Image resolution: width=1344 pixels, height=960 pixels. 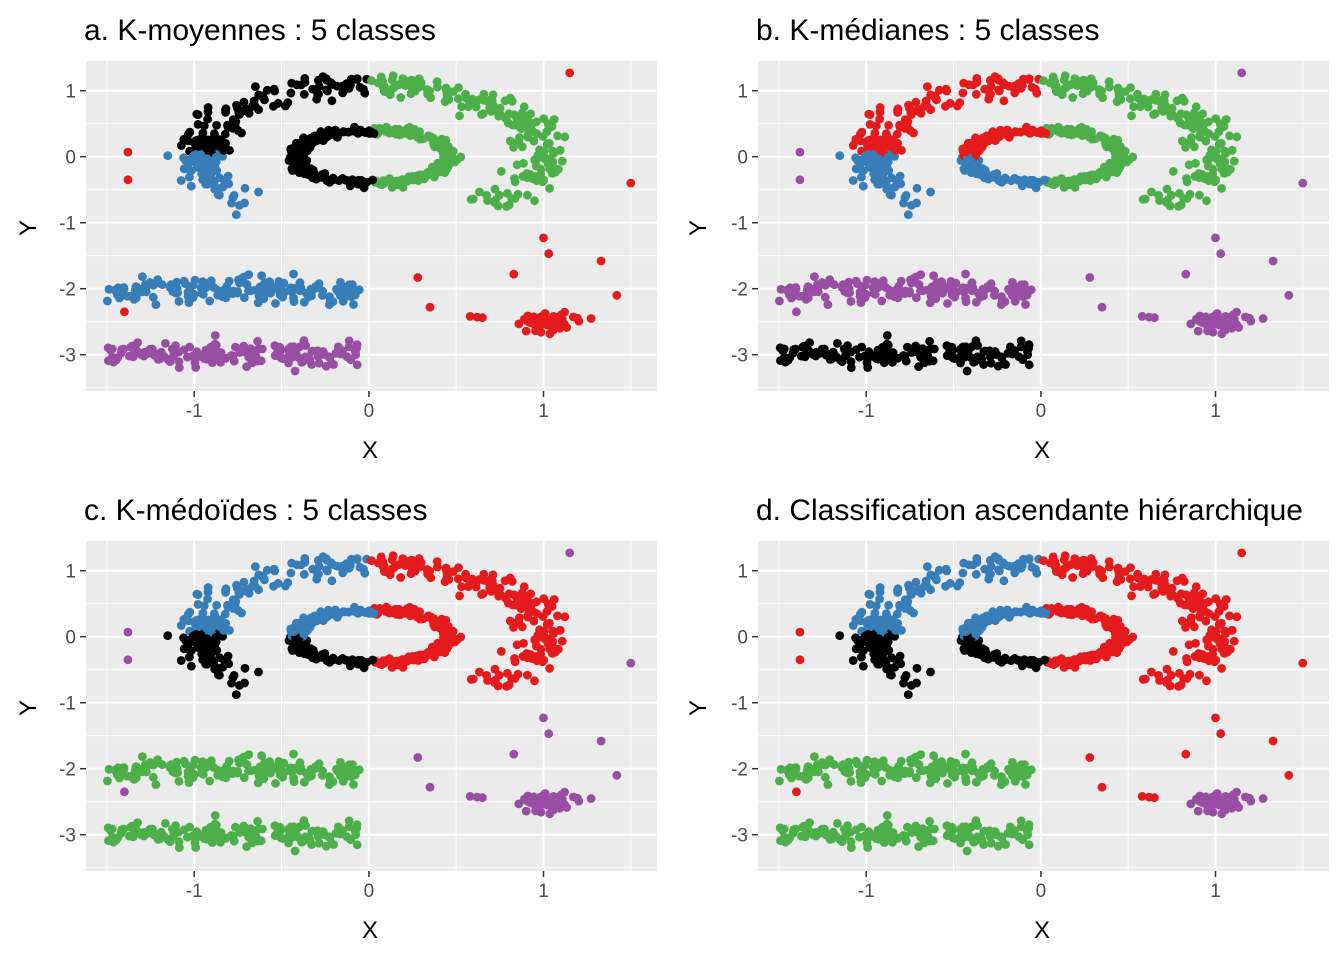 What do you see at coordinates (369, 891) in the screenshot?
I see `panel-c-x-tick-label: 0` at bounding box center [369, 891].